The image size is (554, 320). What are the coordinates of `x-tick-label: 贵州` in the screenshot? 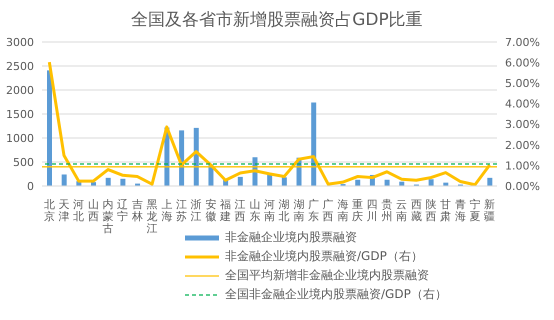 It's located at (386, 210).